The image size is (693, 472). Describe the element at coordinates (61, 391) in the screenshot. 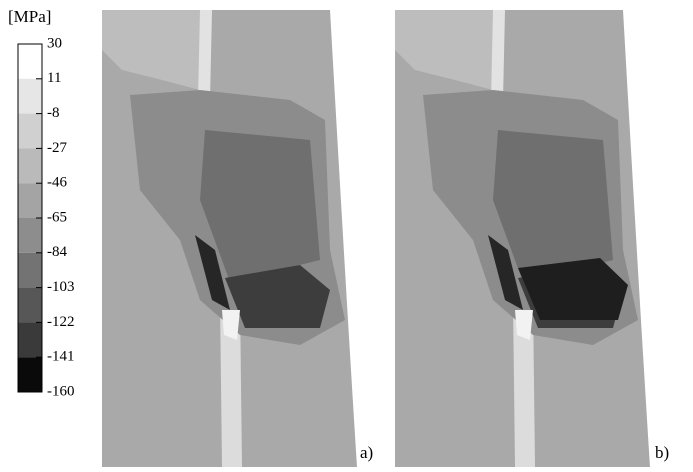

I see `colorbar-label: -160` at that location.